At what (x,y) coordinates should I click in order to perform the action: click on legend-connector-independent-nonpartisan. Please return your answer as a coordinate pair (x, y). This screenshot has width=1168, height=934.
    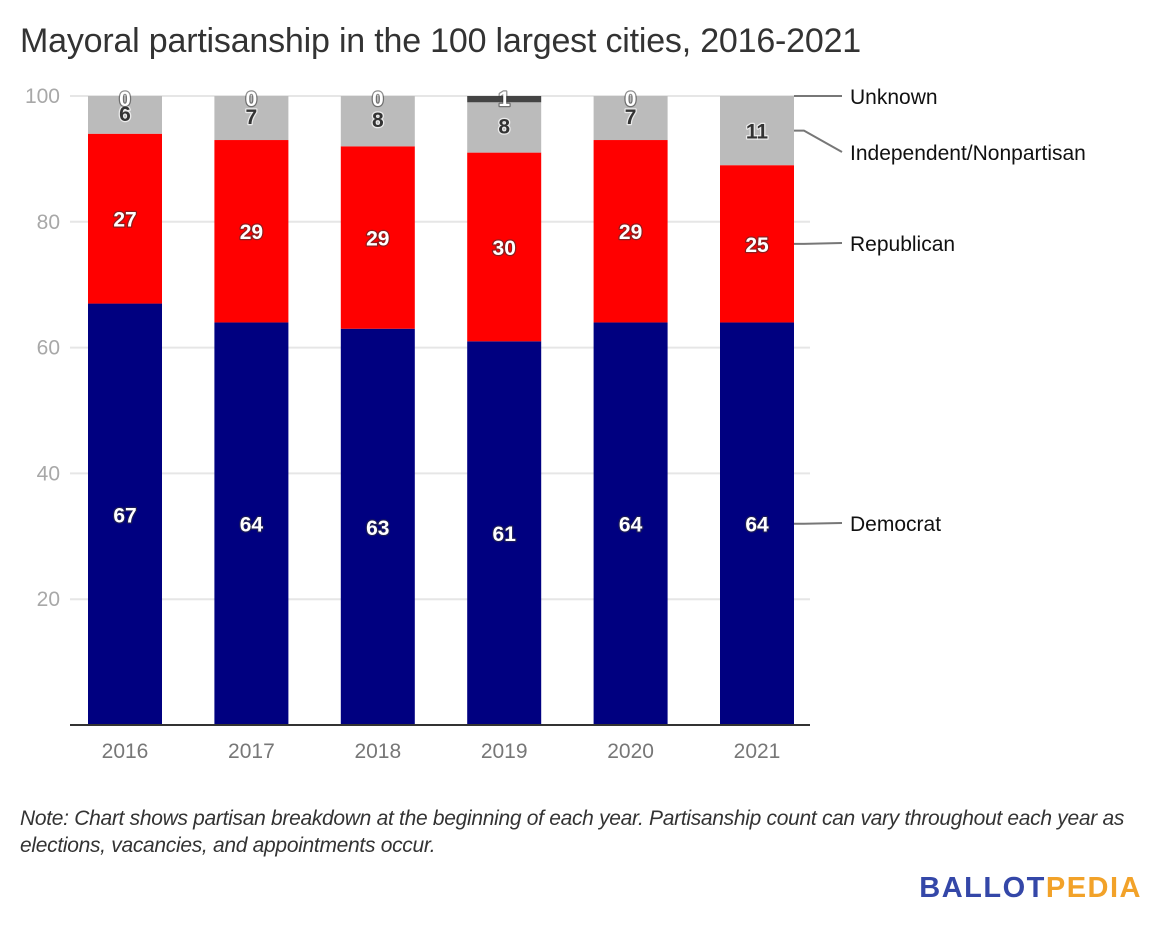
    Looking at the image, I should click on (818, 141).